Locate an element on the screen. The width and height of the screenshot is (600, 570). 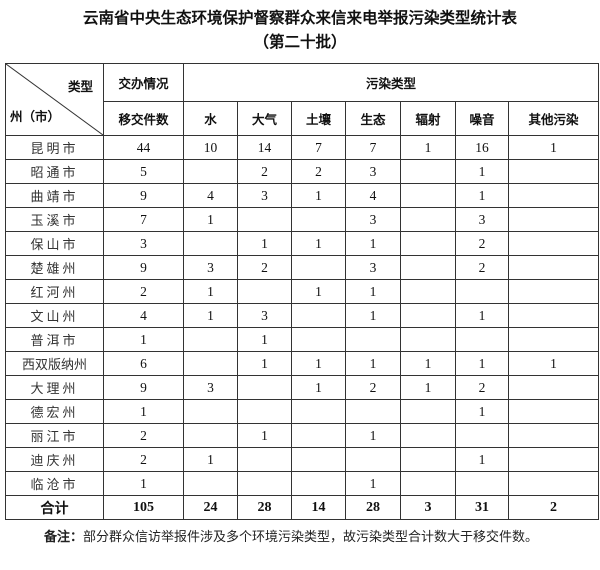
region-cell: 玉溪市 is located at coordinates (54, 219).